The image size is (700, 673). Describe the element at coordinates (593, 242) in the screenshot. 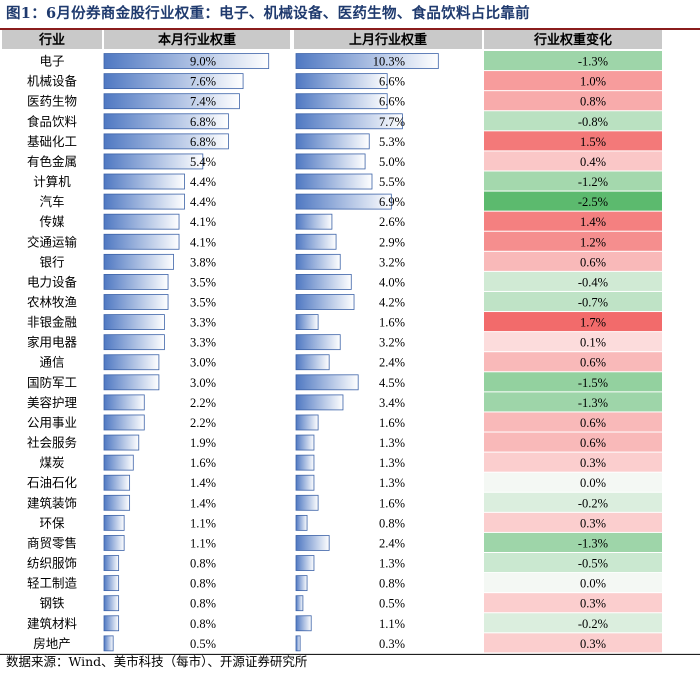

I see `weight-change-label: 1.2%` at that location.